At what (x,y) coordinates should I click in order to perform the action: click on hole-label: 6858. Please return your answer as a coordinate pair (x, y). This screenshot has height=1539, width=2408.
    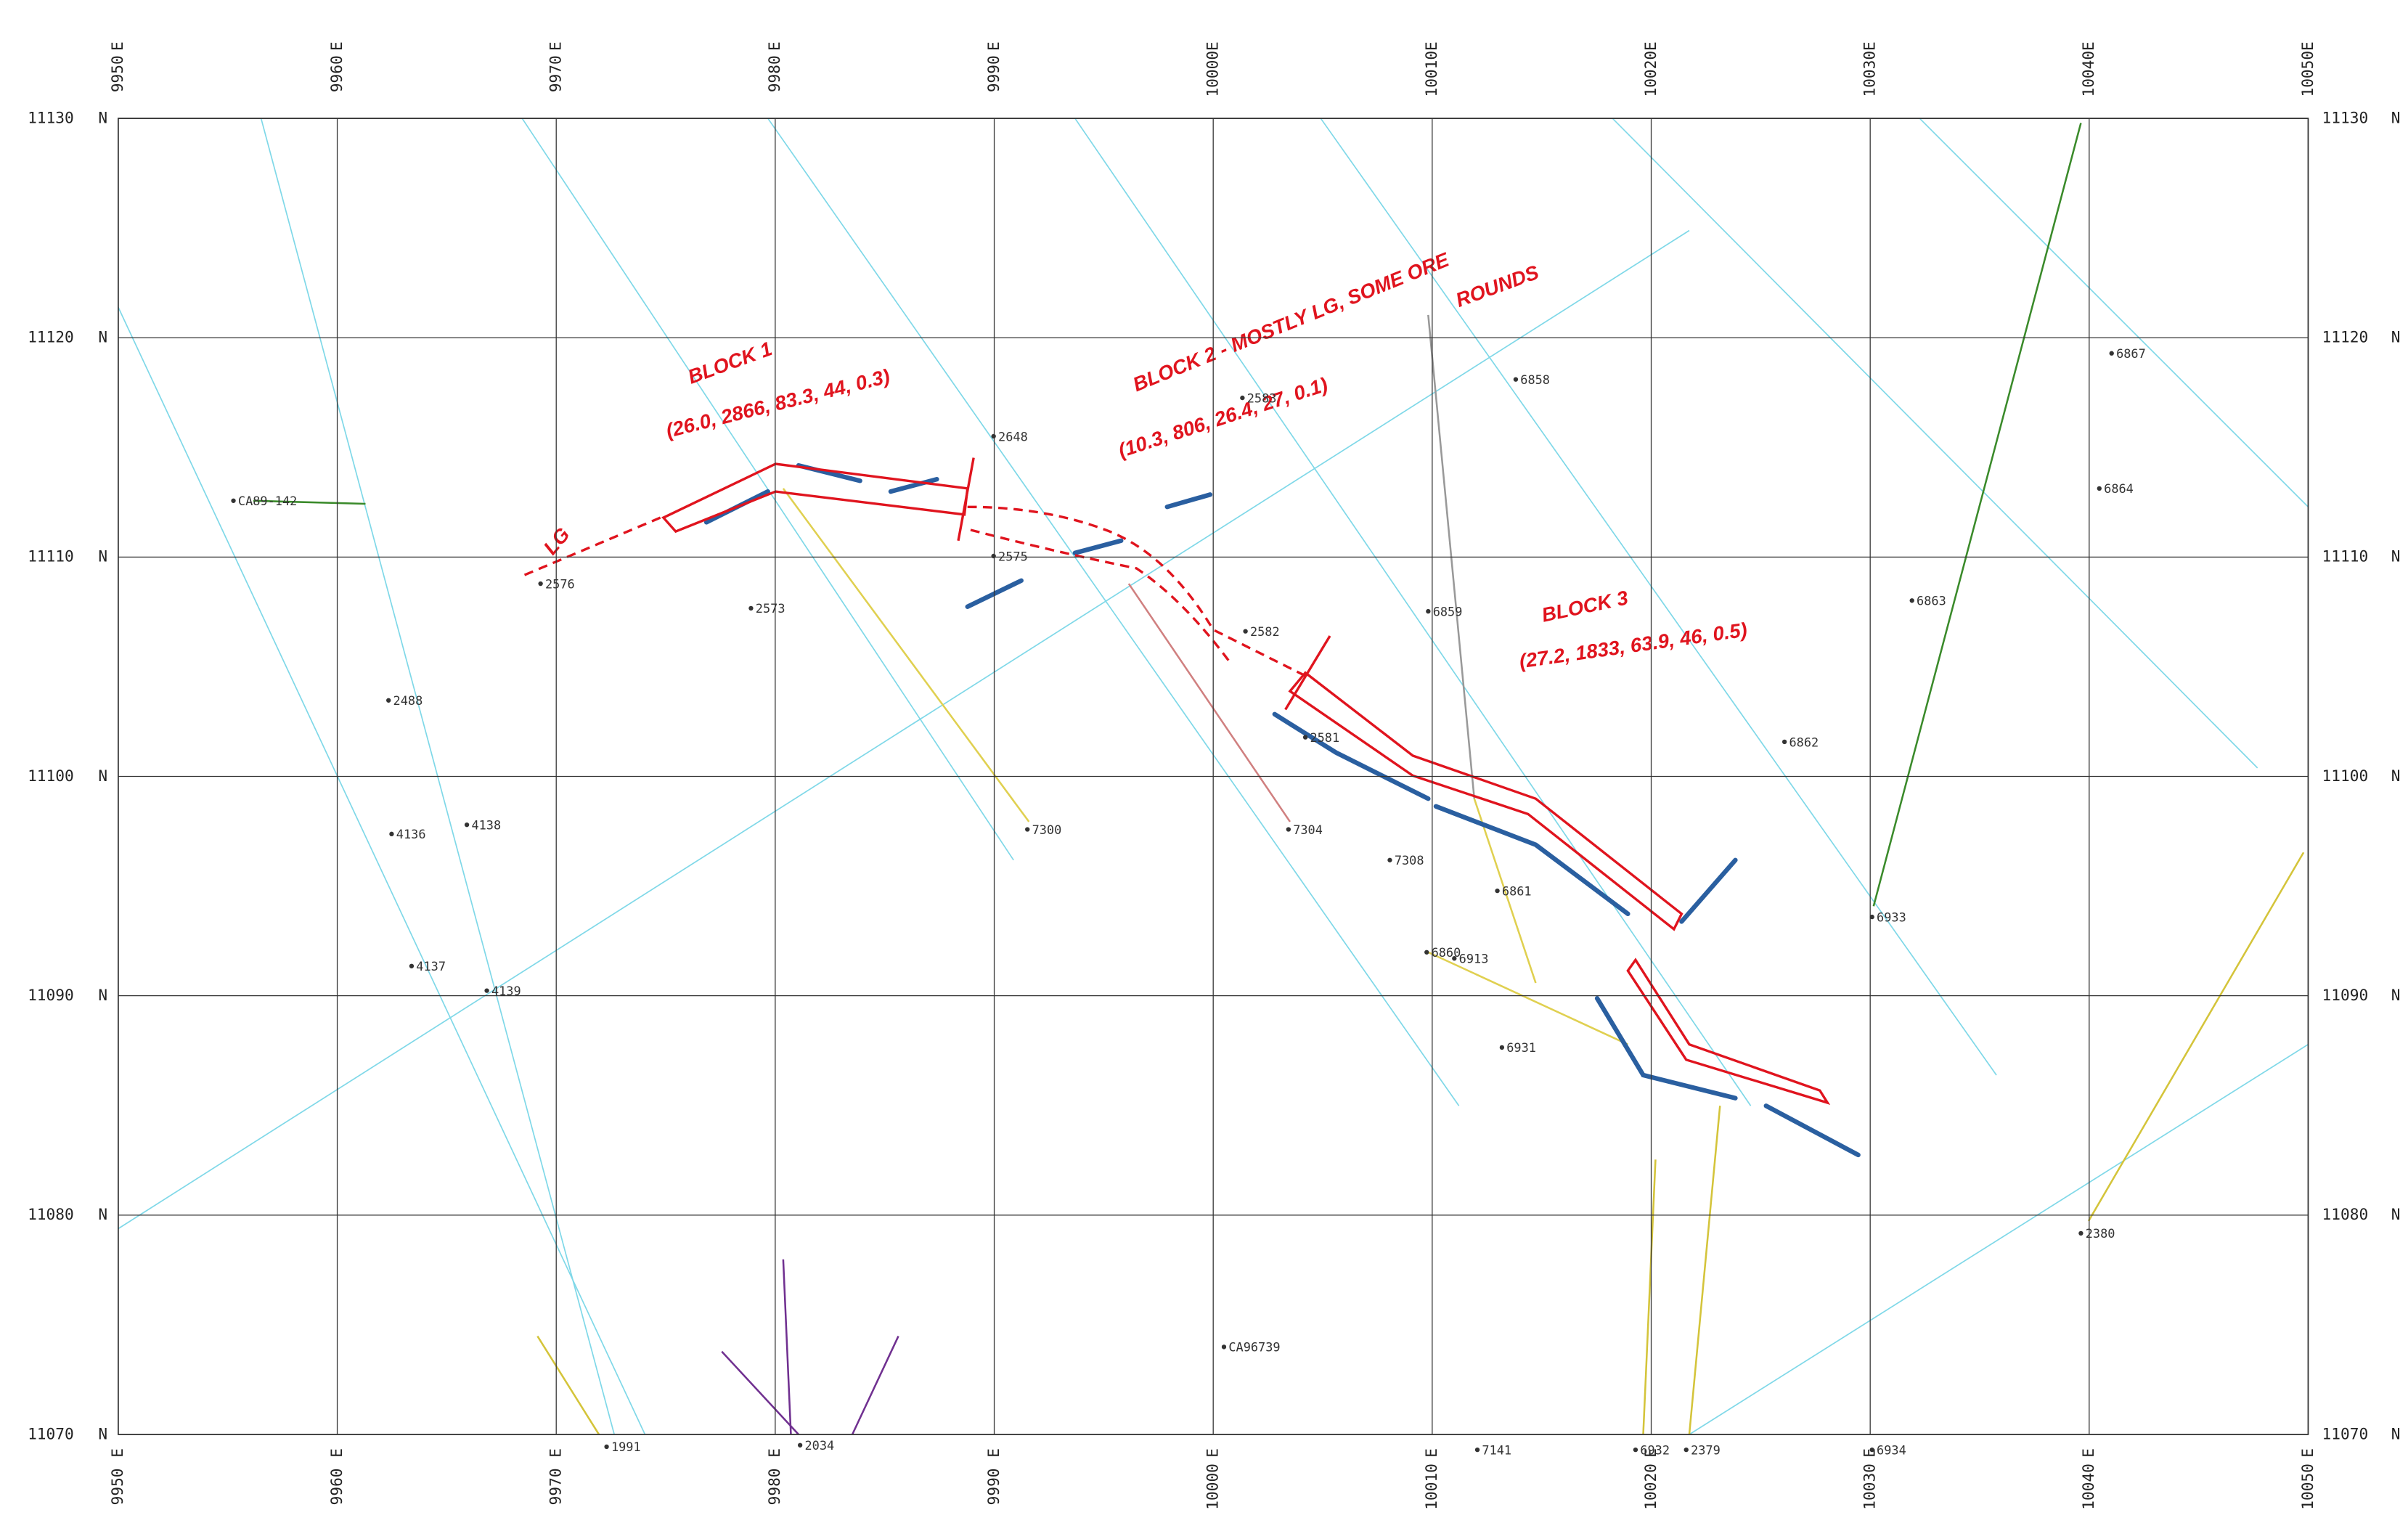
    Looking at the image, I should click on (1535, 379).